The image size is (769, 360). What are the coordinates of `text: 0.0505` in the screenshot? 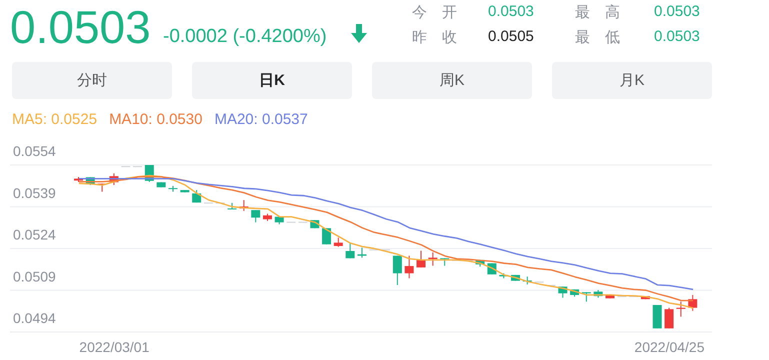 It's located at (511, 36).